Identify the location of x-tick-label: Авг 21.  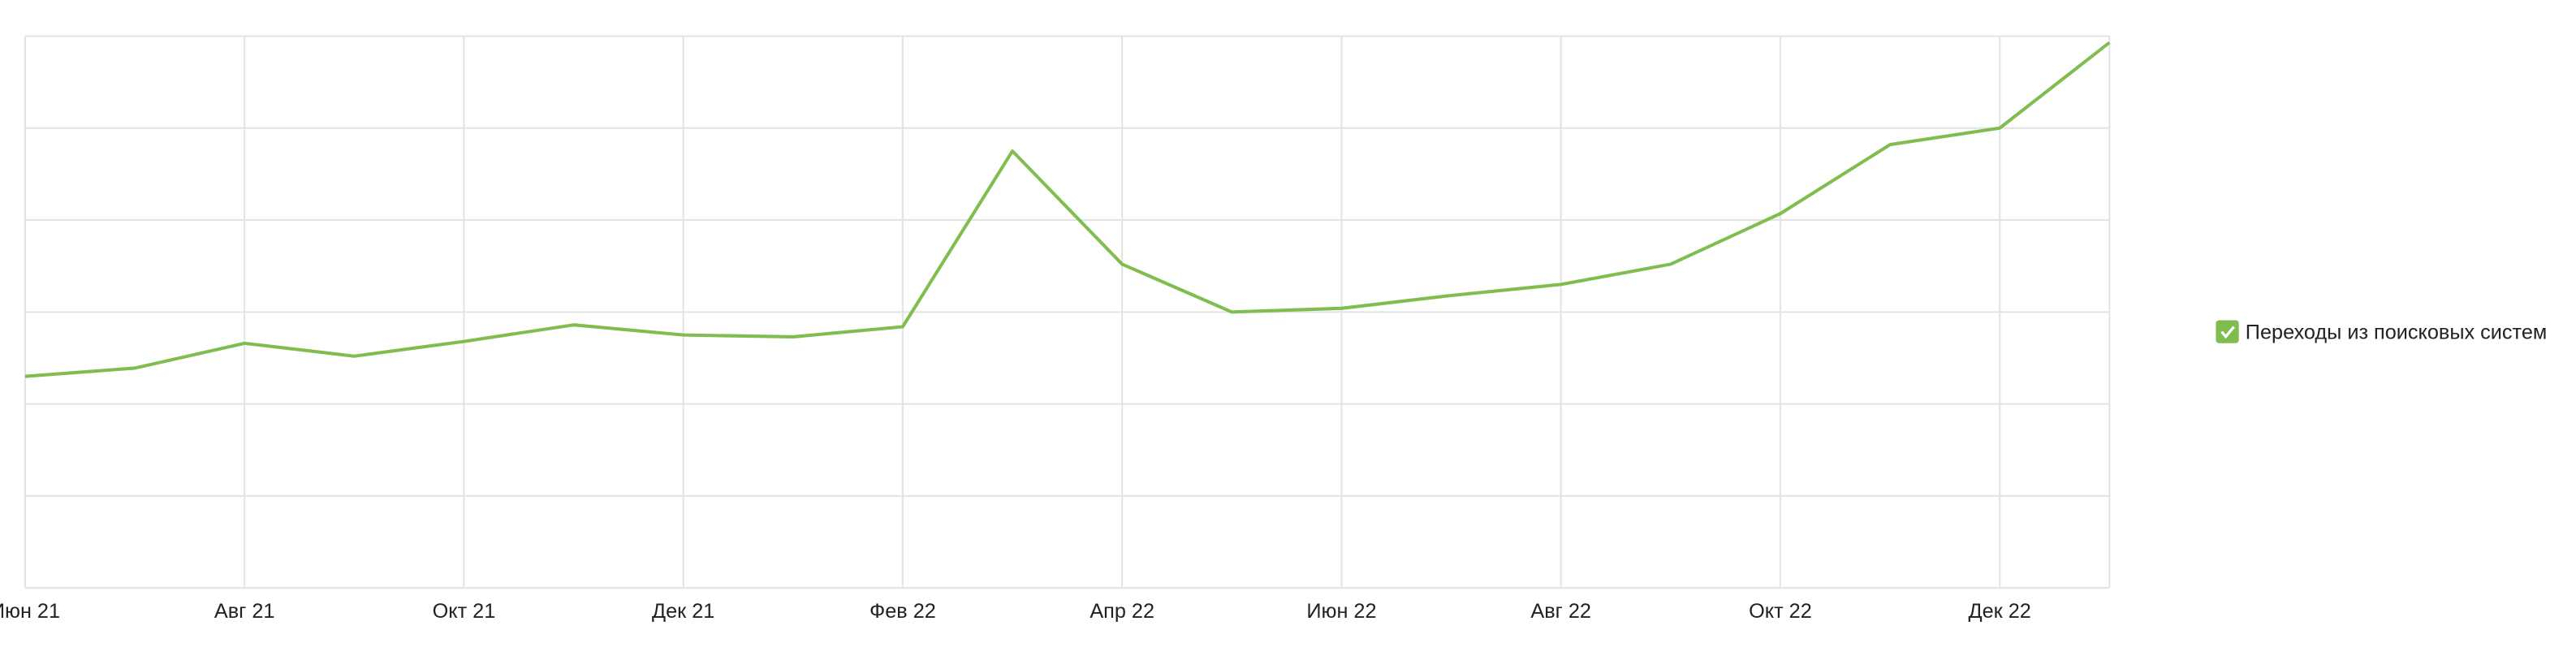
(244, 611).